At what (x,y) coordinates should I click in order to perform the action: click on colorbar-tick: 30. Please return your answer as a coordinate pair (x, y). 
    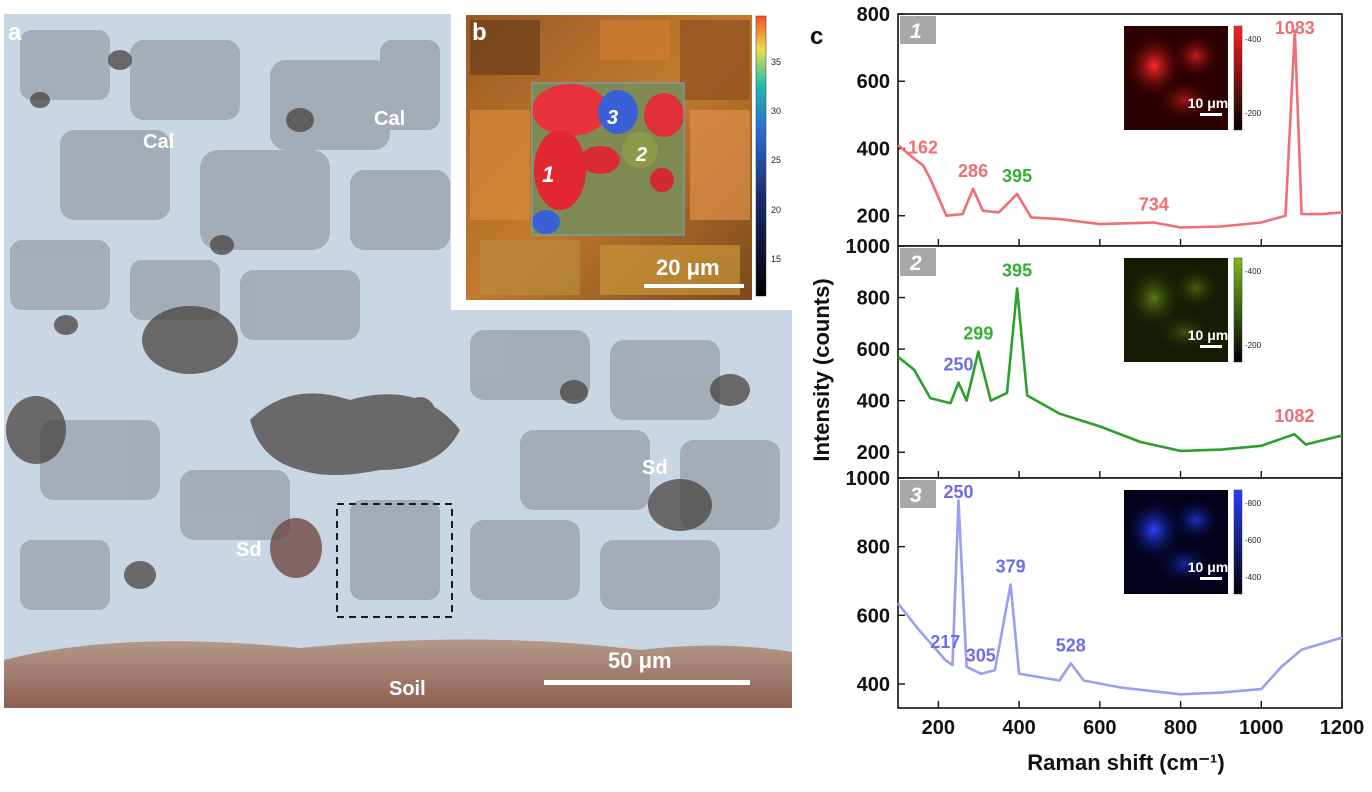
    Looking at the image, I should click on (776, 111).